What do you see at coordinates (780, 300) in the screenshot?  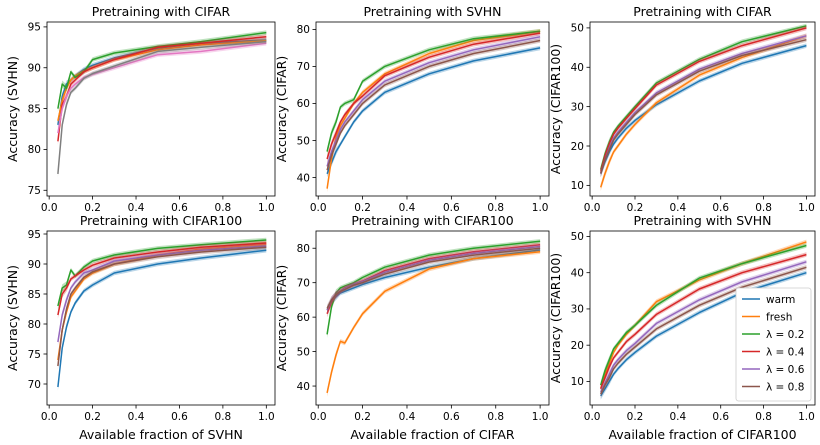 I see `legend-label: warm` at bounding box center [780, 300].